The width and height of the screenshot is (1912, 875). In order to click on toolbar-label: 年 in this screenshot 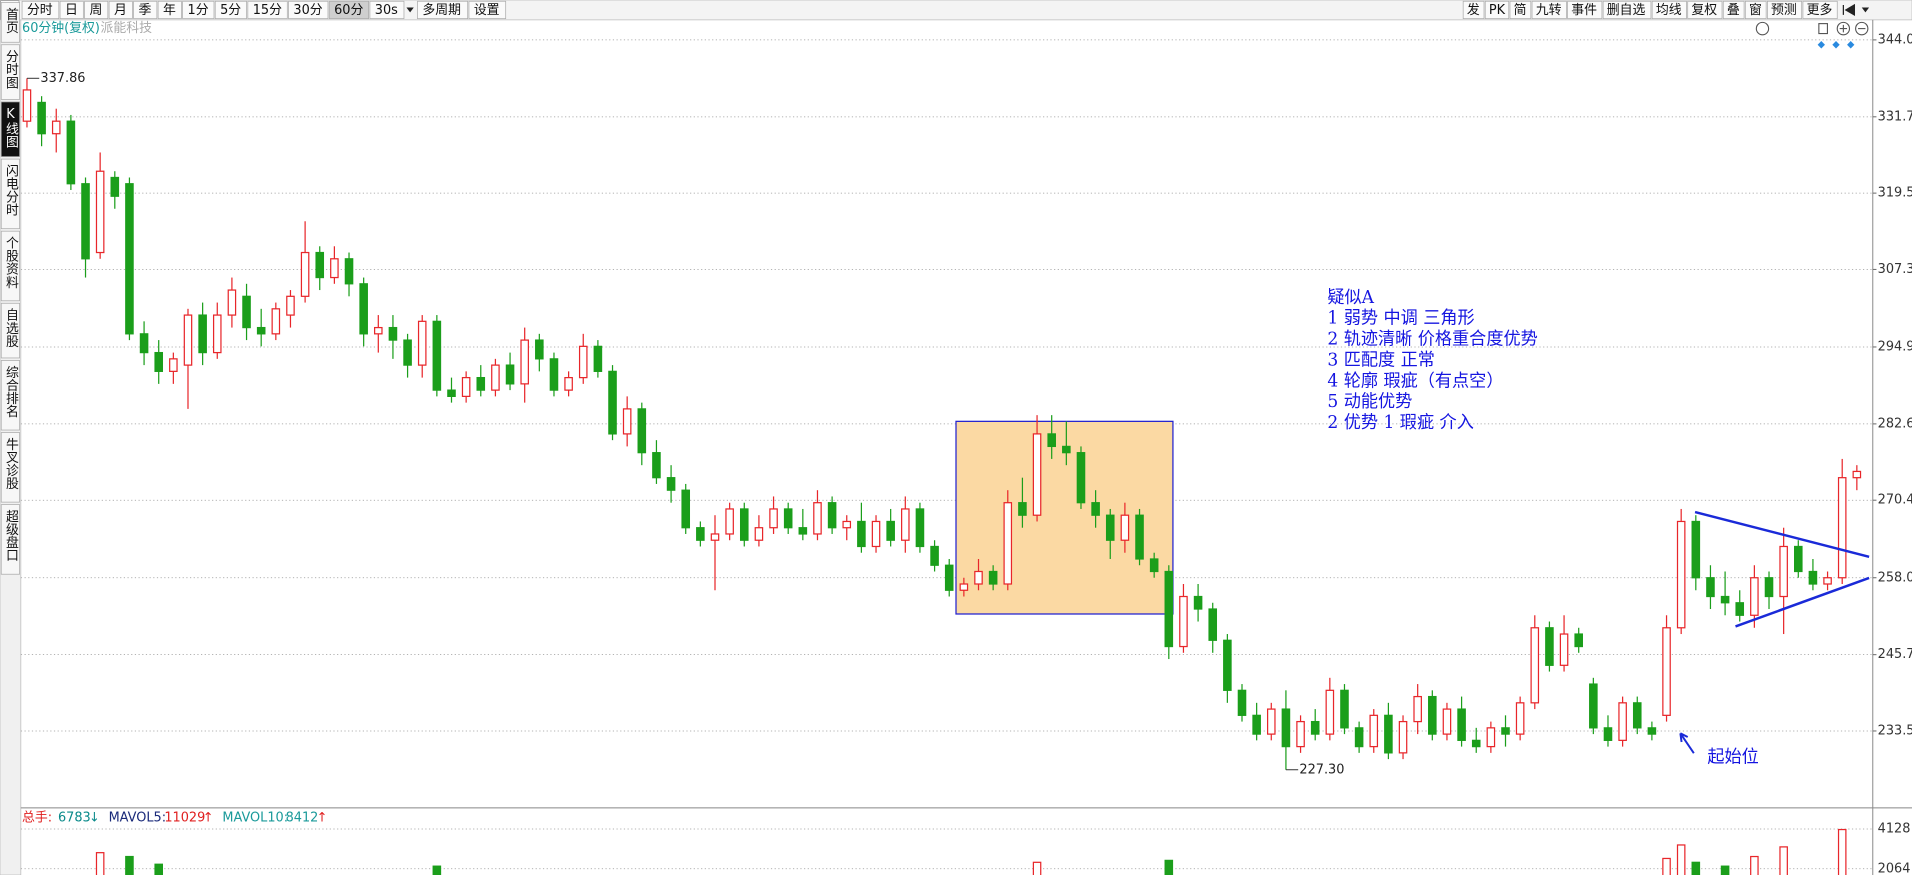, I will do `click(169, 10)`.